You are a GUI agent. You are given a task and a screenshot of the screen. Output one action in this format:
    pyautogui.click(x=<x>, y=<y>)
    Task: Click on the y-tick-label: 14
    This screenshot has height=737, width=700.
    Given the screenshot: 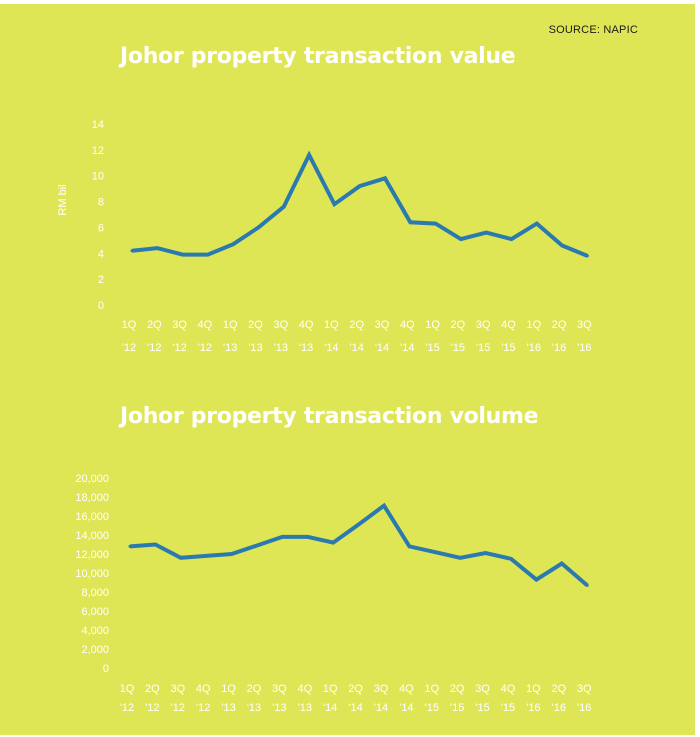 What is the action you would take?
    pyautogui.click(x=98, y=125)
    